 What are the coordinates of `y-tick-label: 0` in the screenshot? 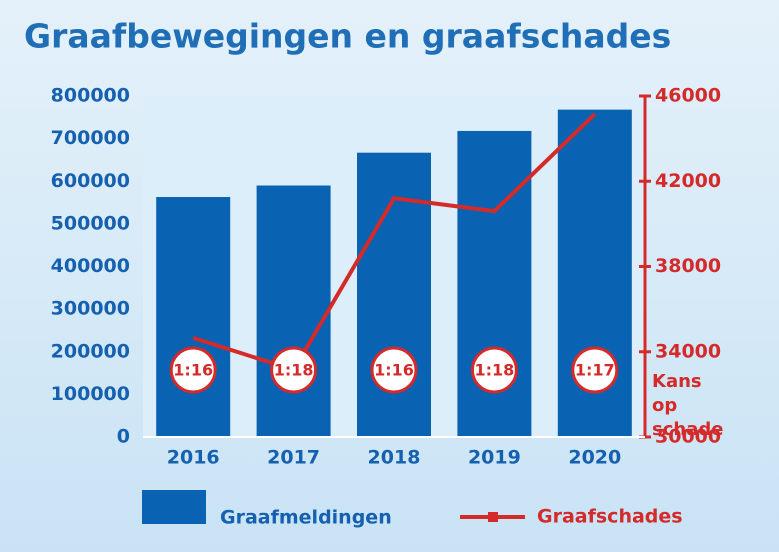 It's located at (123, 437).